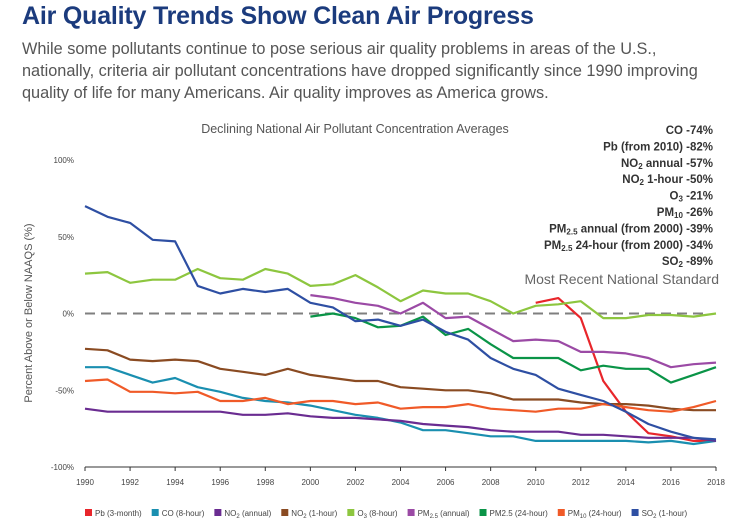 This screenshot has height=524, width=735. Describe the element at coordinates (175, 482) in the screenshot. I see `x-tick-label: 1994` at that location.